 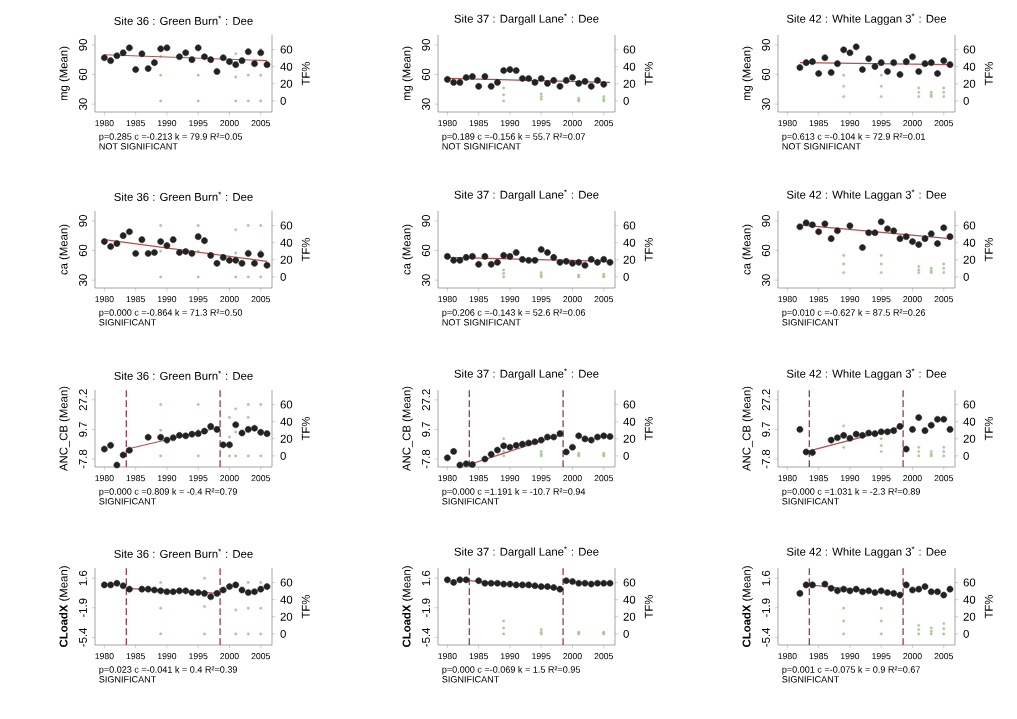 What do you see at coordinates (854, 137) in the screenshot?
I see `text: p=0.613 c =-0.104 k = 72.9 R²=0.01` at bounding box center [854, 137].